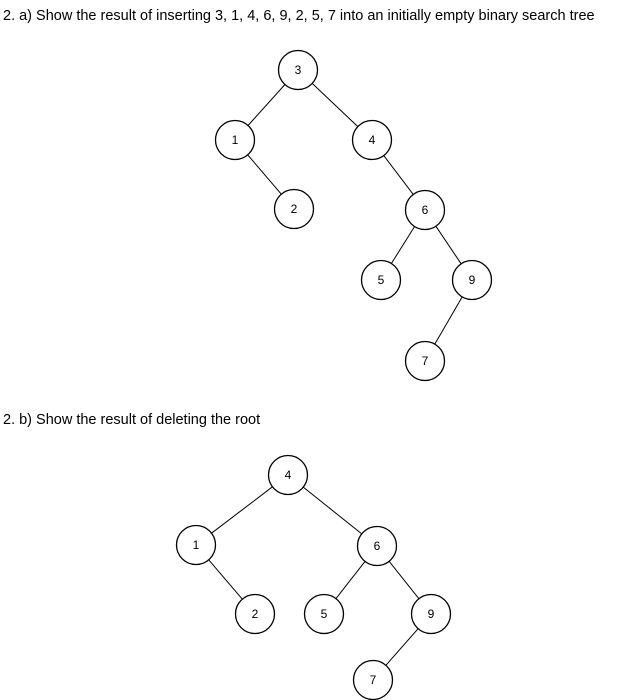  What do you see at coordinates (332, 510) in the screenshot?
I see `tree-b-edge-b4-b6` at bounding box center [332, 510].